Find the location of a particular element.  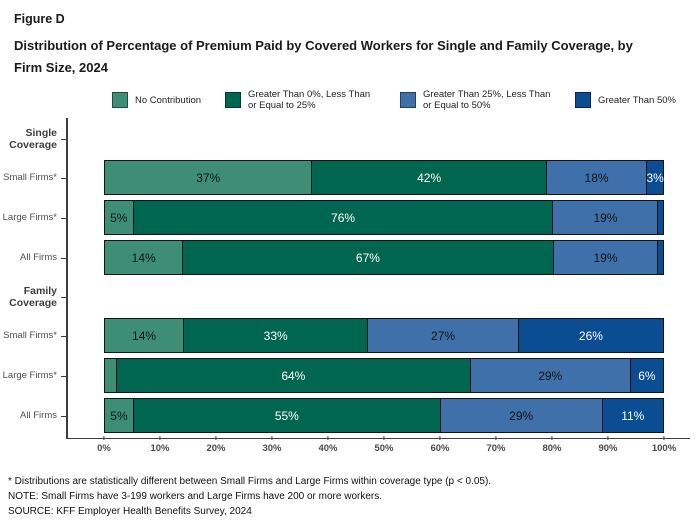

legend-item: No Contribution is located at coordinates (157, 100).